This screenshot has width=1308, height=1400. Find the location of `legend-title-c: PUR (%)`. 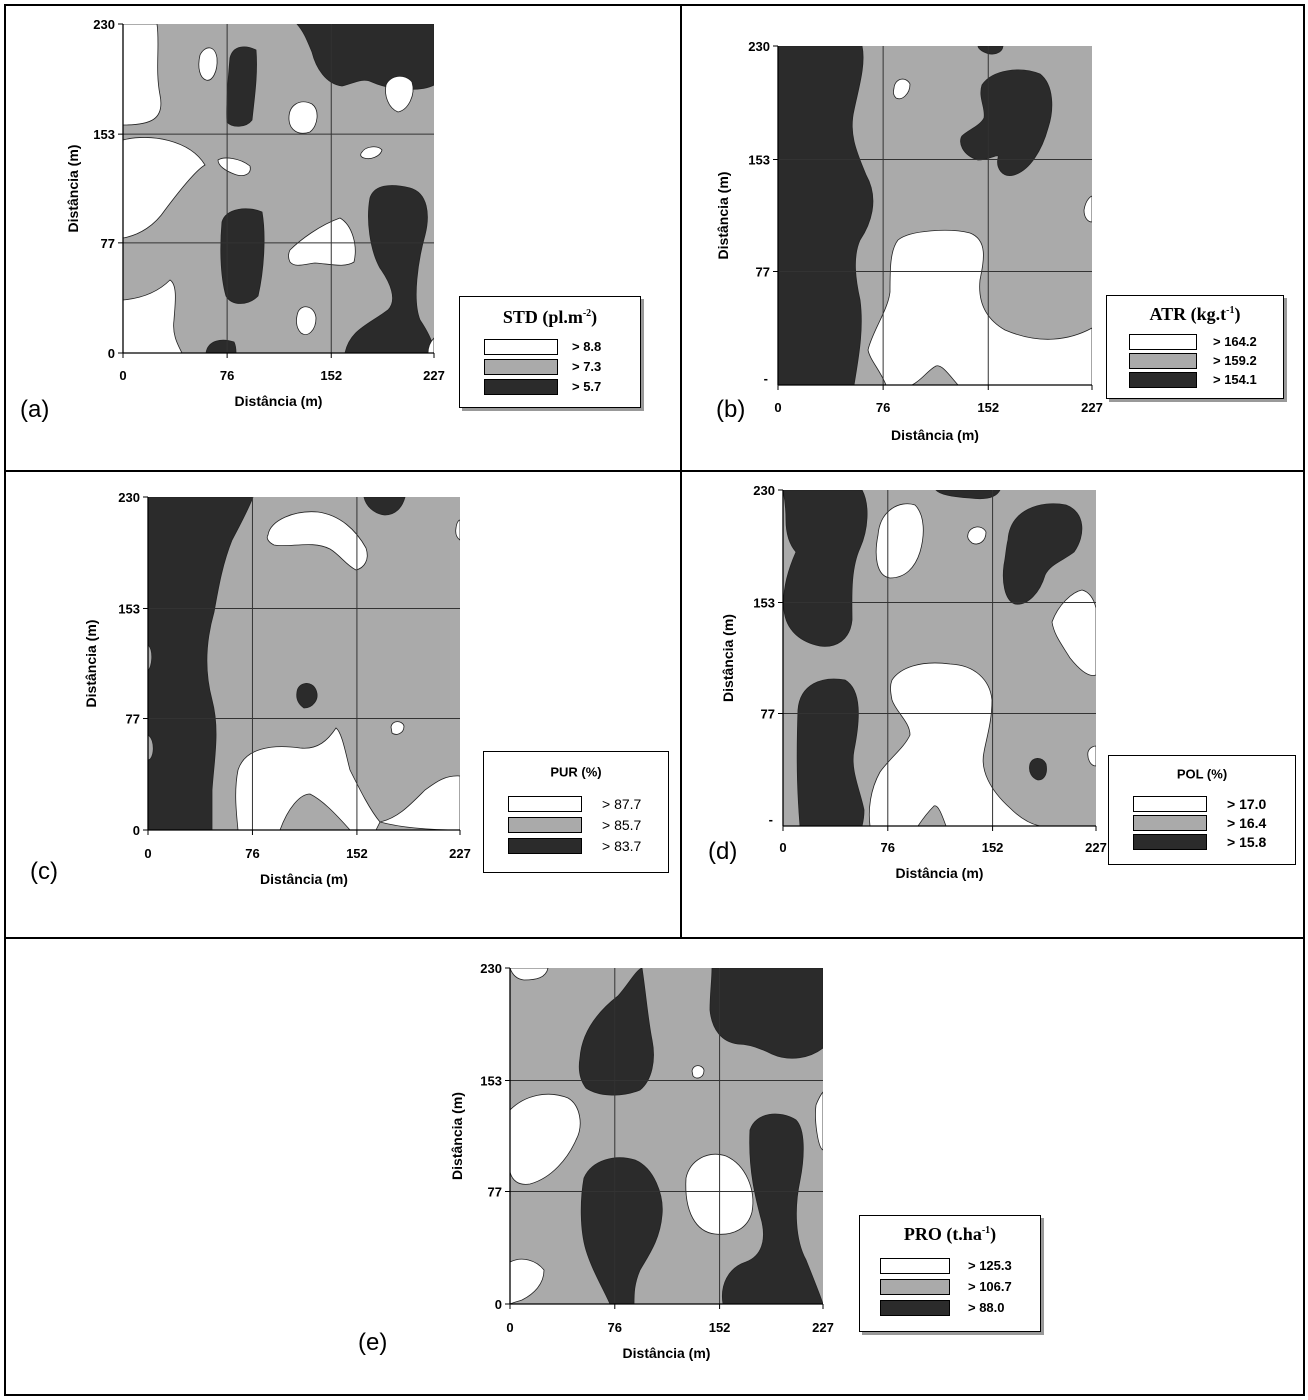

legend-title-c: PUR (%) is located at coordinates (576, 770).